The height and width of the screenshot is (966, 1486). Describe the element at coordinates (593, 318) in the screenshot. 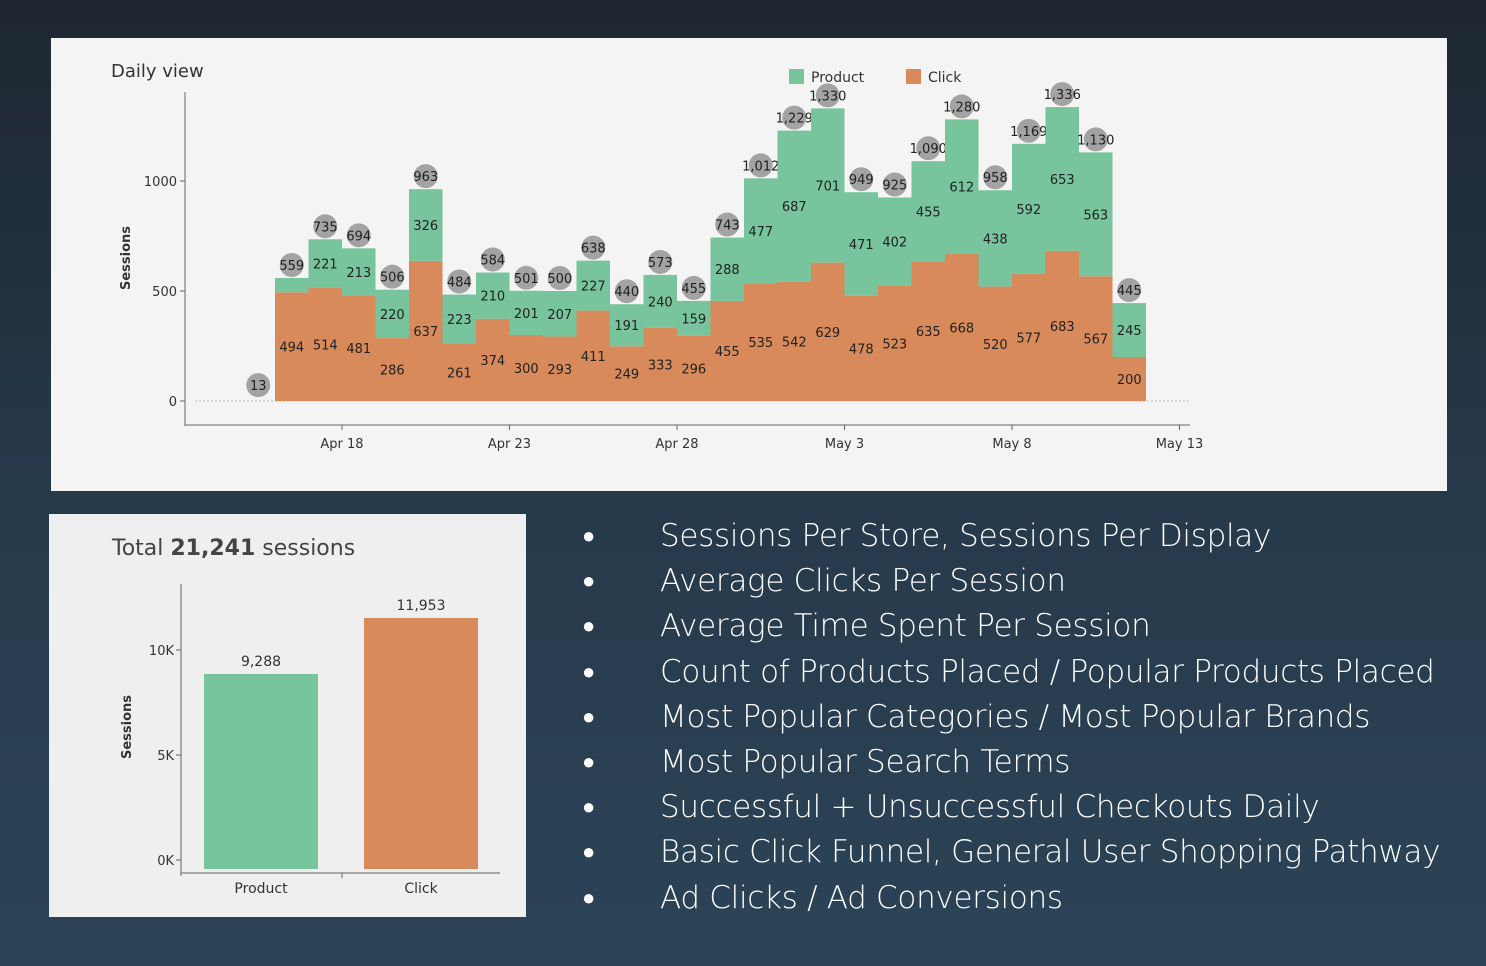

I see `bar-group-apr-25: 411 227 638` at that location.